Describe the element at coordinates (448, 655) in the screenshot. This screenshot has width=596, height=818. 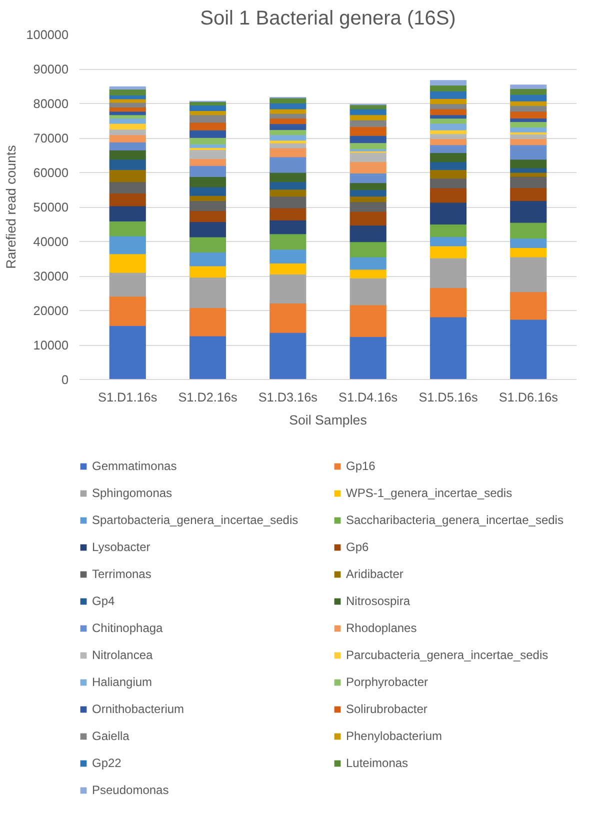
I see `legend-label: Parcubacteria_genera_incertae_sedis` at that location.